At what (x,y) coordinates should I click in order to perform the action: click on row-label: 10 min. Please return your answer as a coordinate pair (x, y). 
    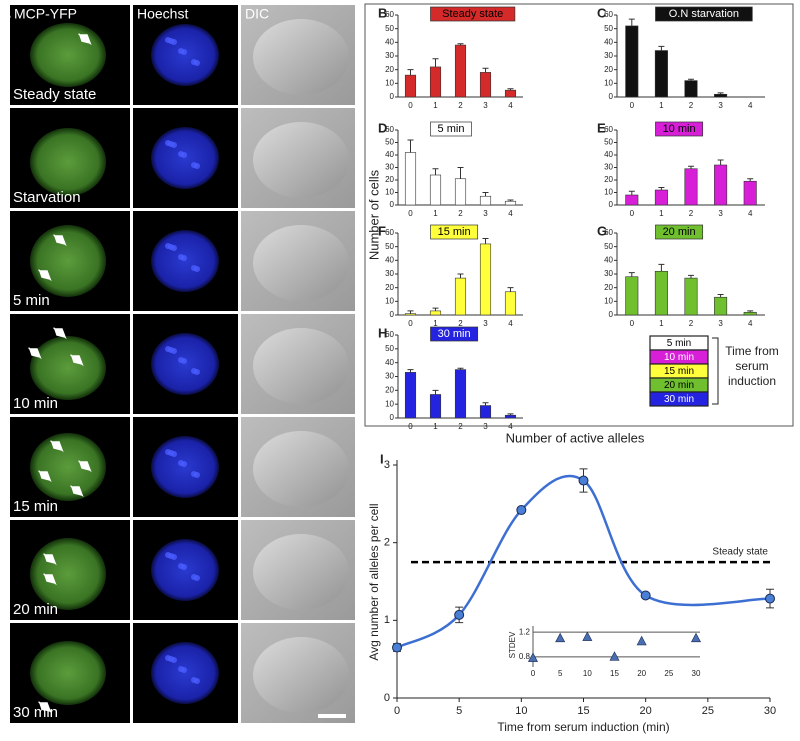
    Looking at the image, I should click on (35, 403).